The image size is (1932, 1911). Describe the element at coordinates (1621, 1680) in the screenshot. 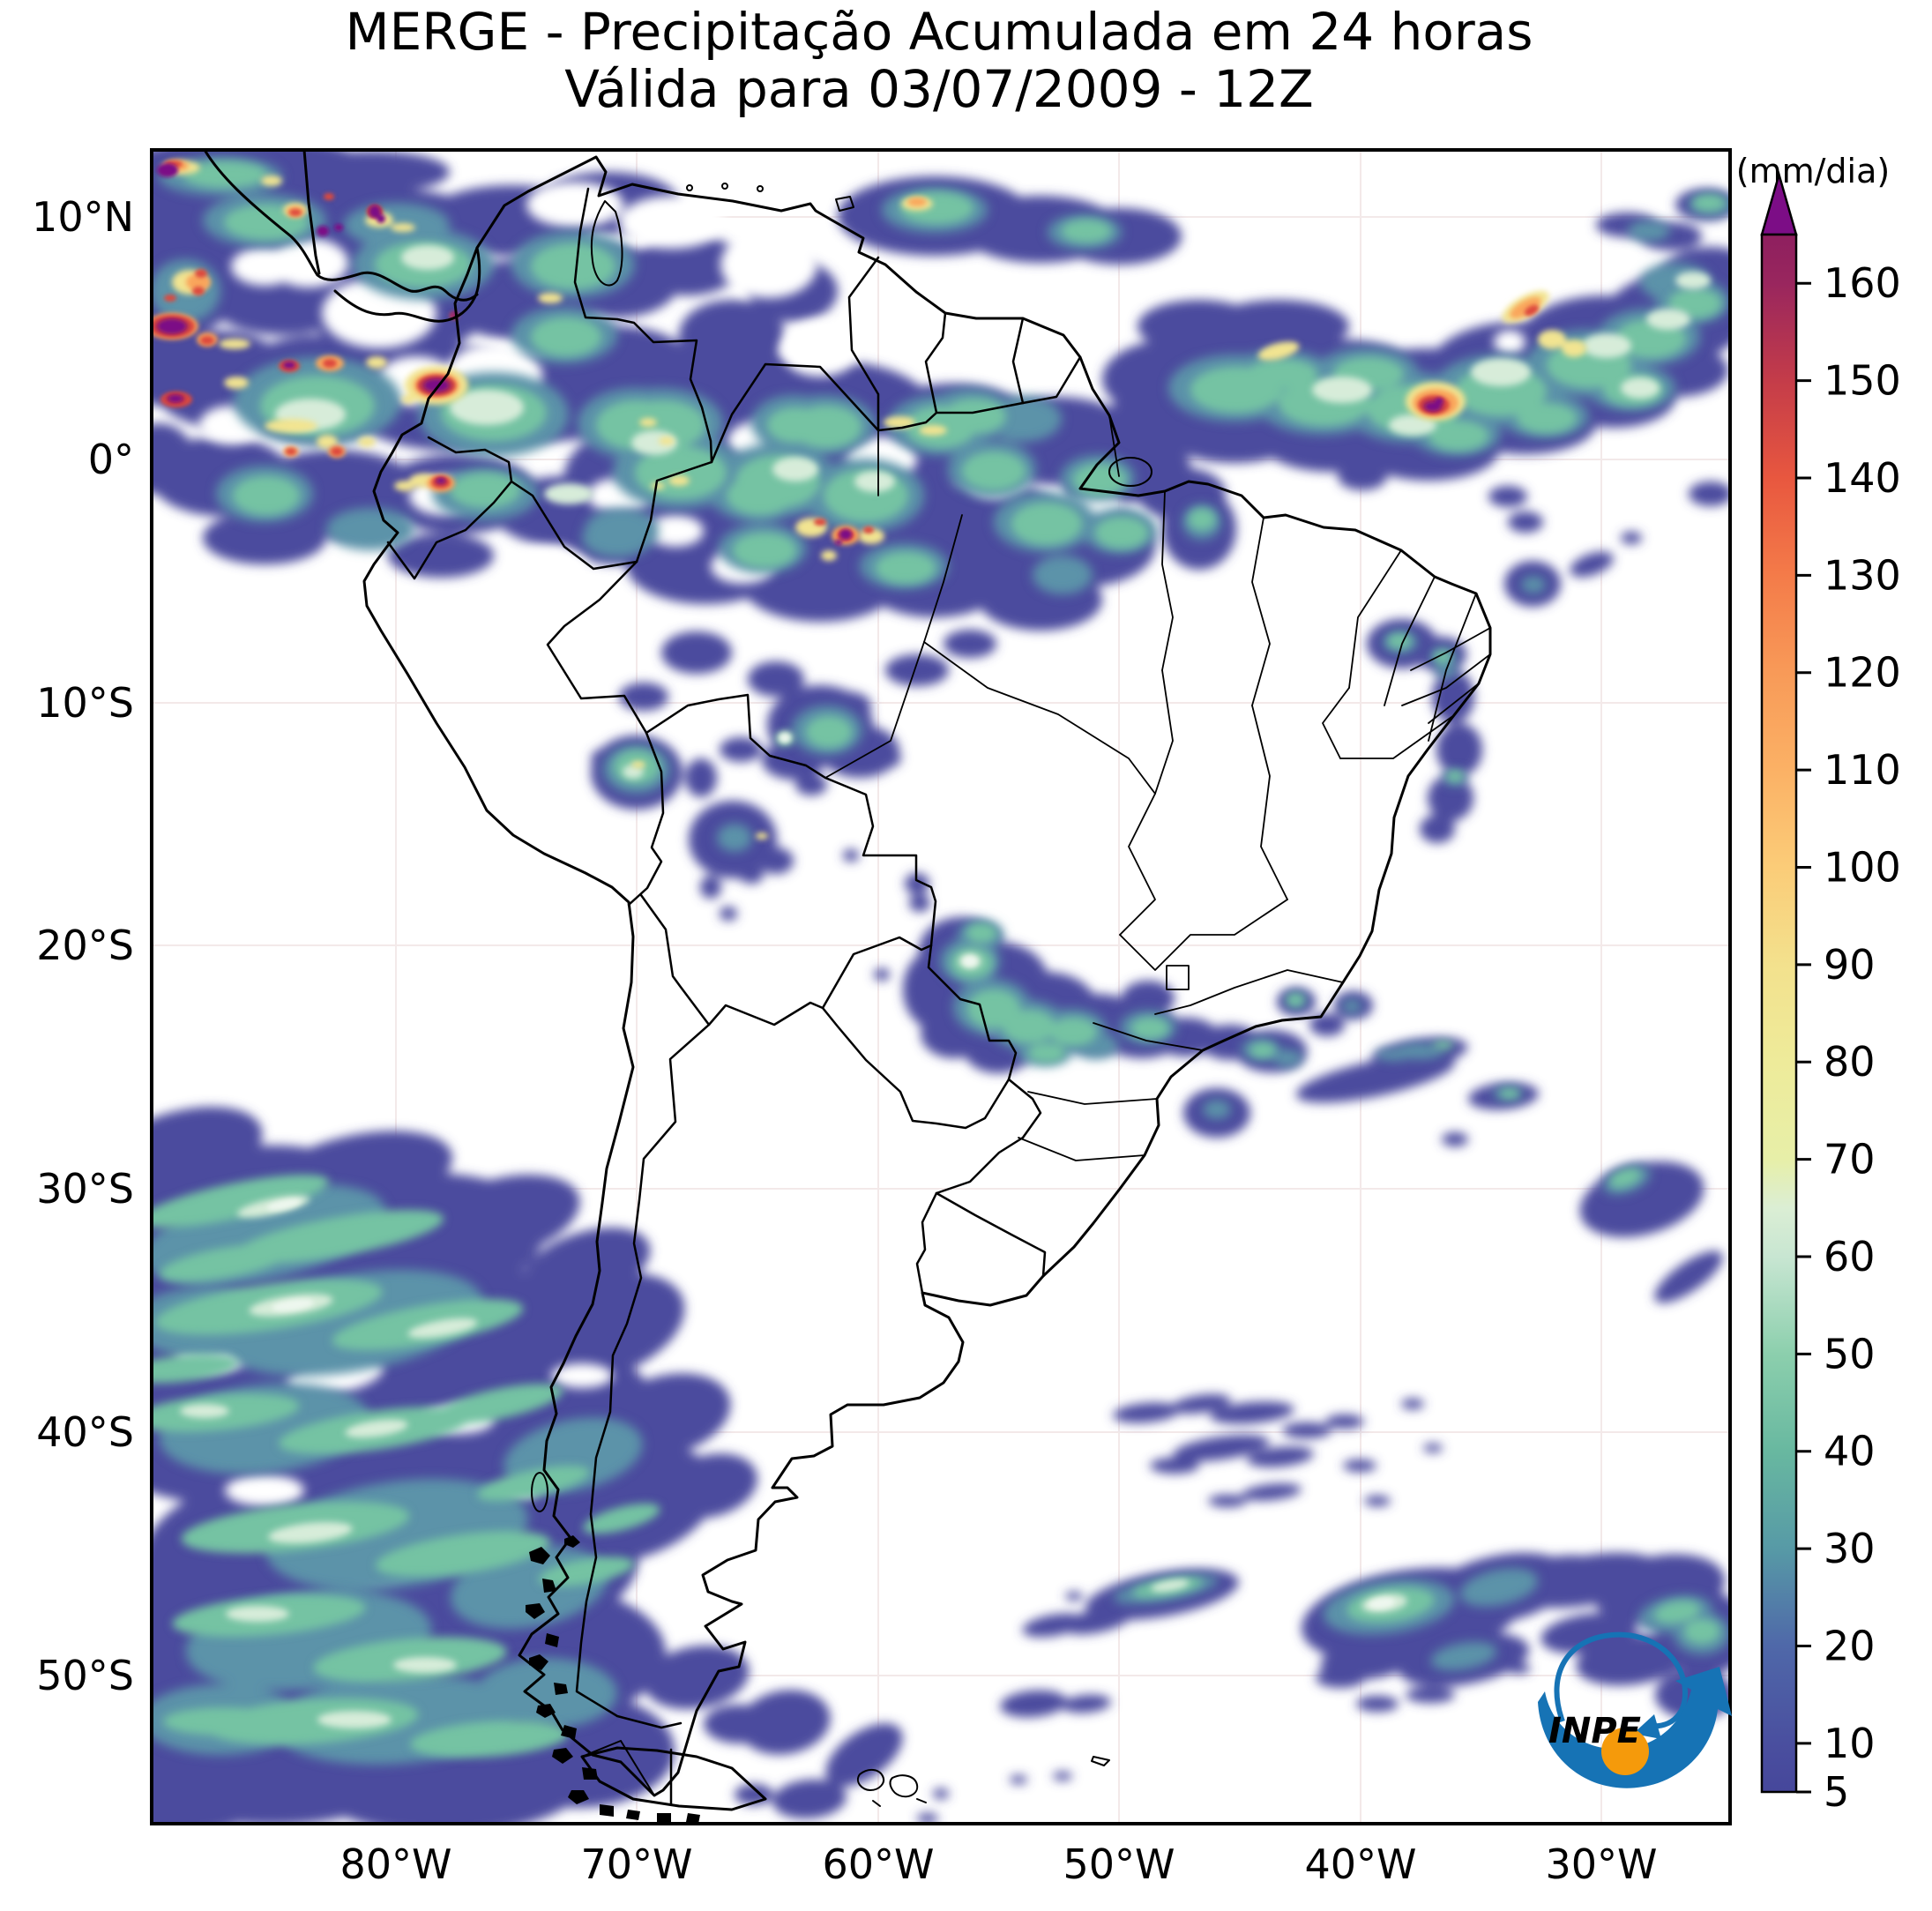

I see `inpe-logo-spiral-arc` at that location.